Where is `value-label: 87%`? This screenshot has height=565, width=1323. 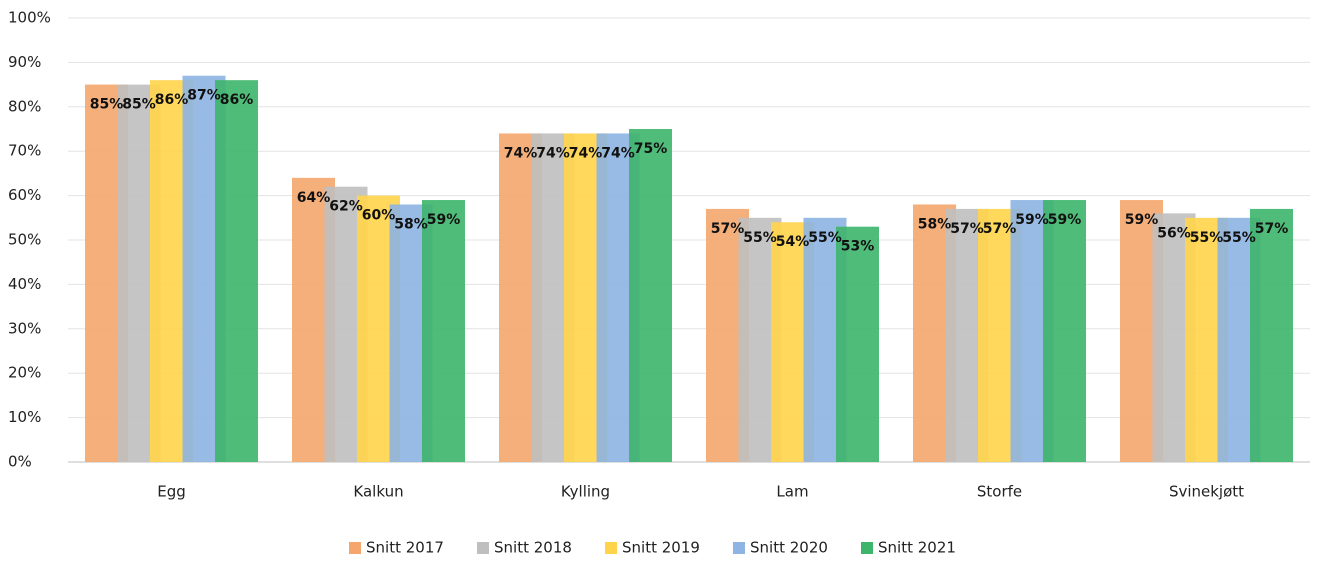 value-label: 87% is located at coordinates (204, 96).